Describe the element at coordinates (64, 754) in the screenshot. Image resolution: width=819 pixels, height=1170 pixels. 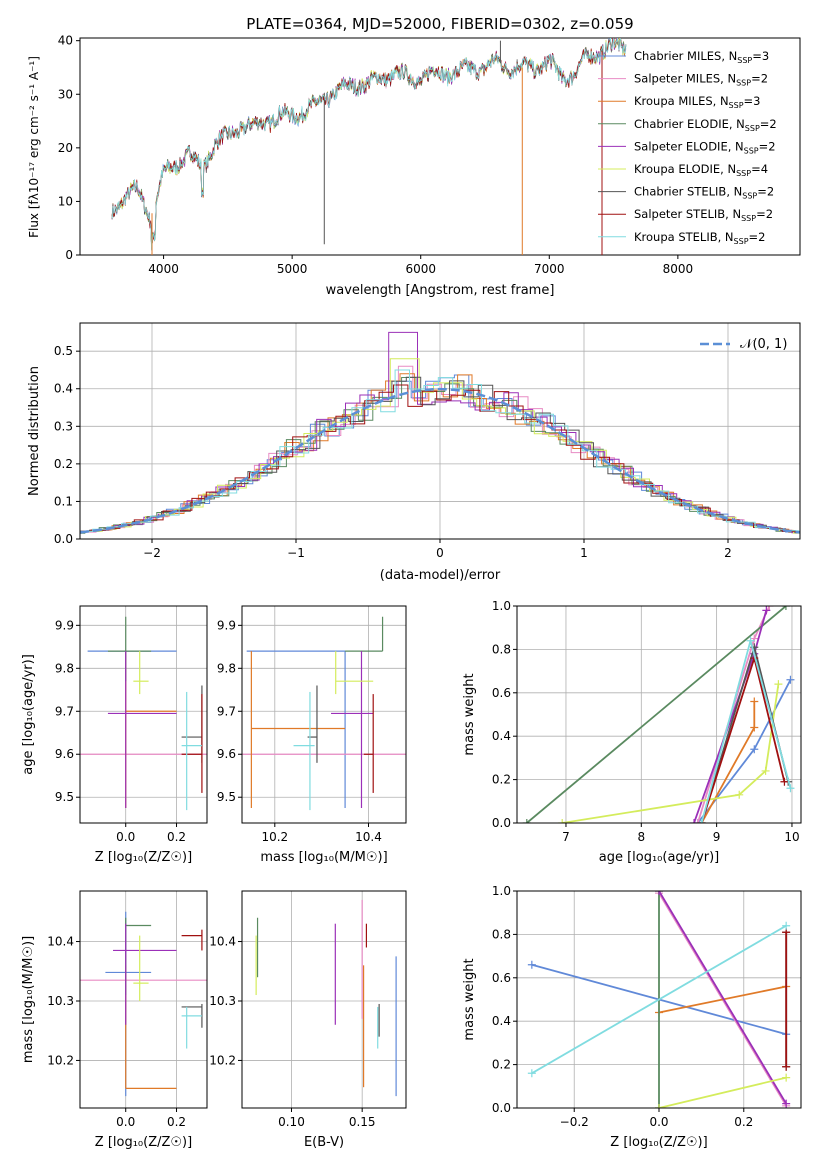
I see `ytick-label: 9.6` at that location.